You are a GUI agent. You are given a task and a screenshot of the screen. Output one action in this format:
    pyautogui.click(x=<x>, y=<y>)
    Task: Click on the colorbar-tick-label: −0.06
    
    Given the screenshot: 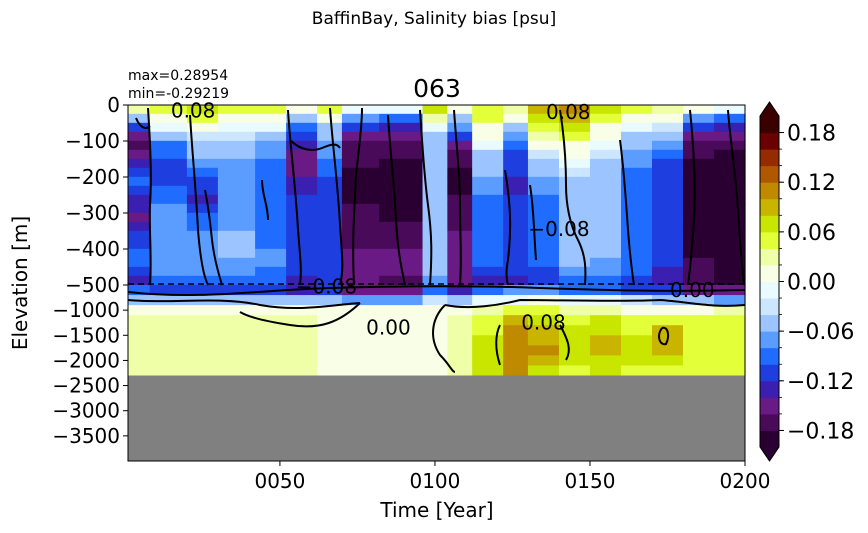 What is the action you would take?
    pyautogui.click(x=820, y=332)
    